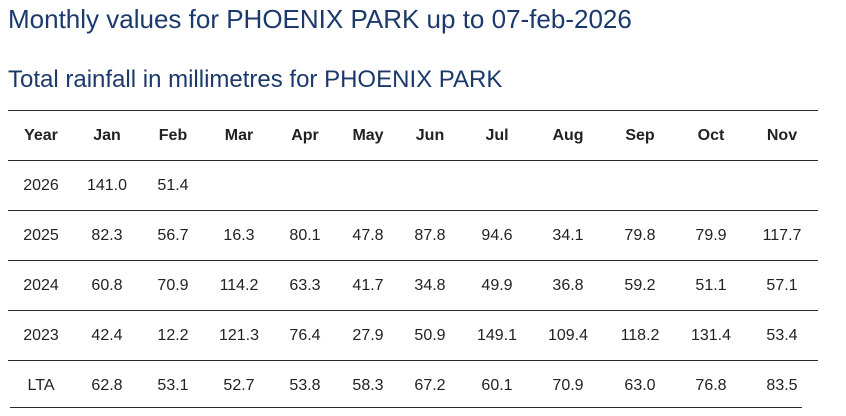 This screenshot has width=846, height=416. I want to click on table-row: 2026 141.0 51.4, so click(413, 185).